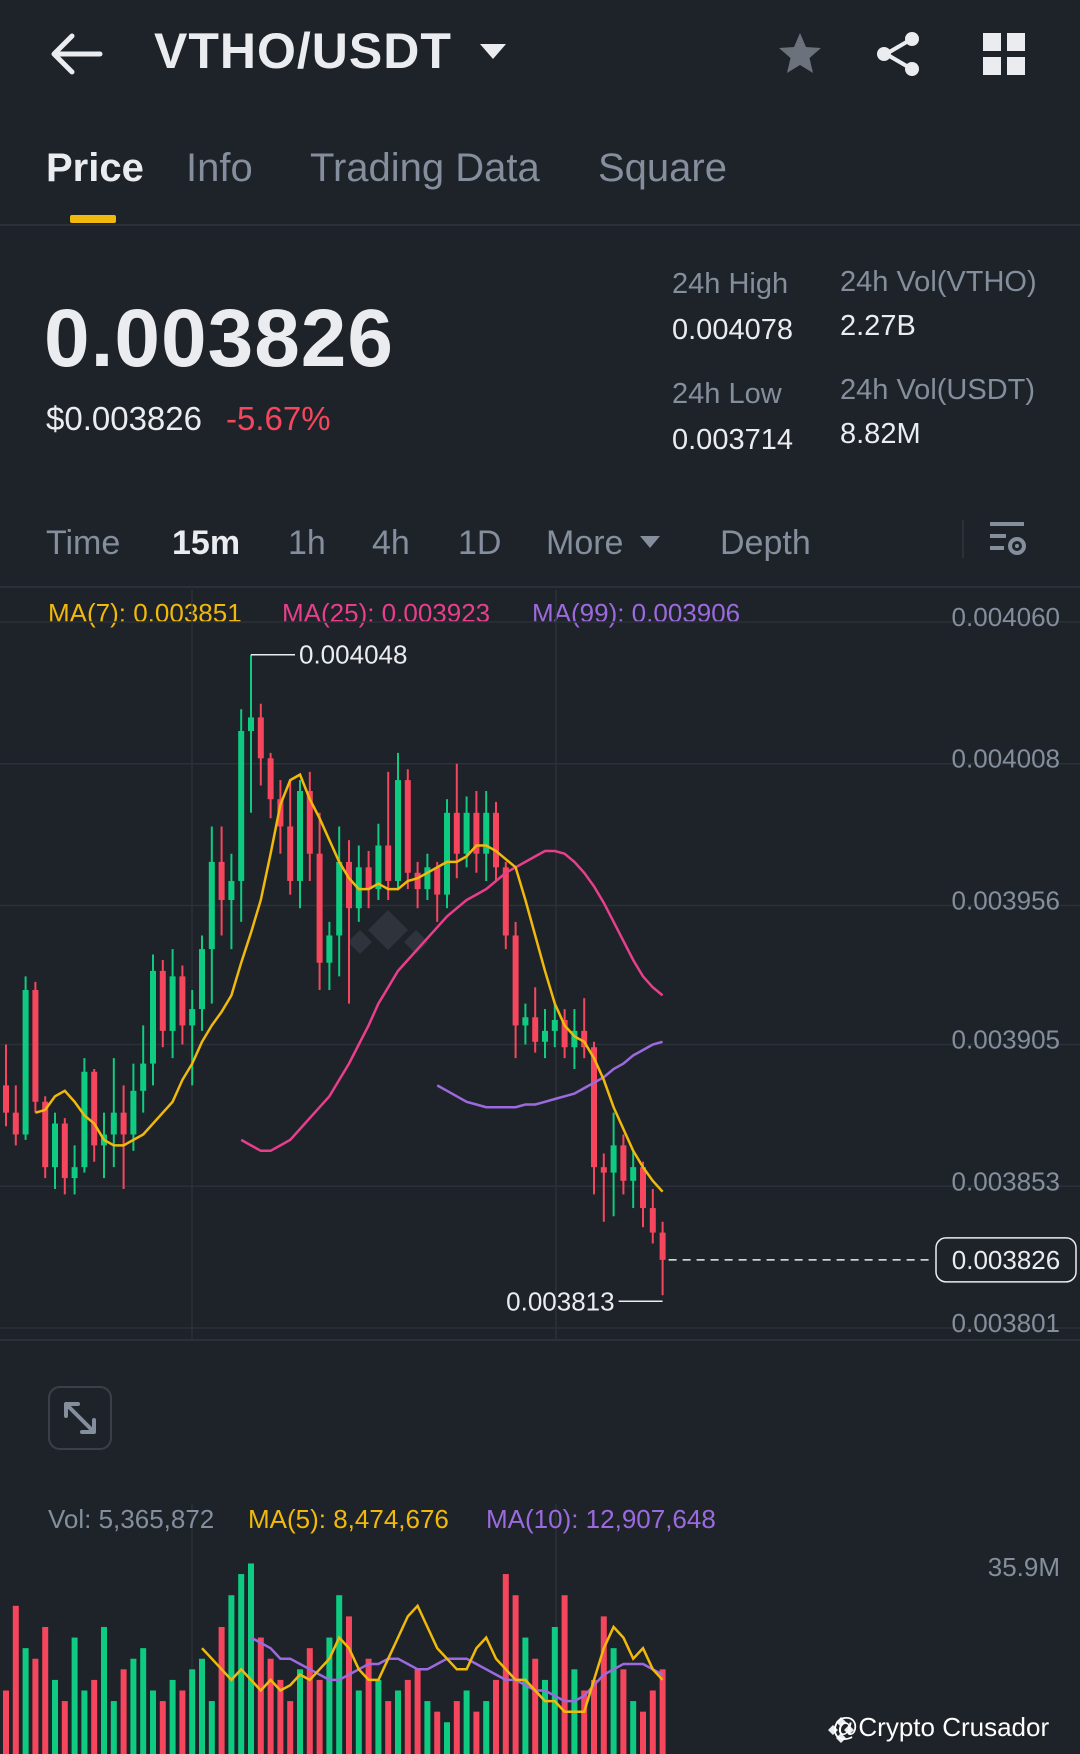 The height and width of the screenshot is (1754, 1080). I want to click on interval-1h: 1h, so click(307, 543).